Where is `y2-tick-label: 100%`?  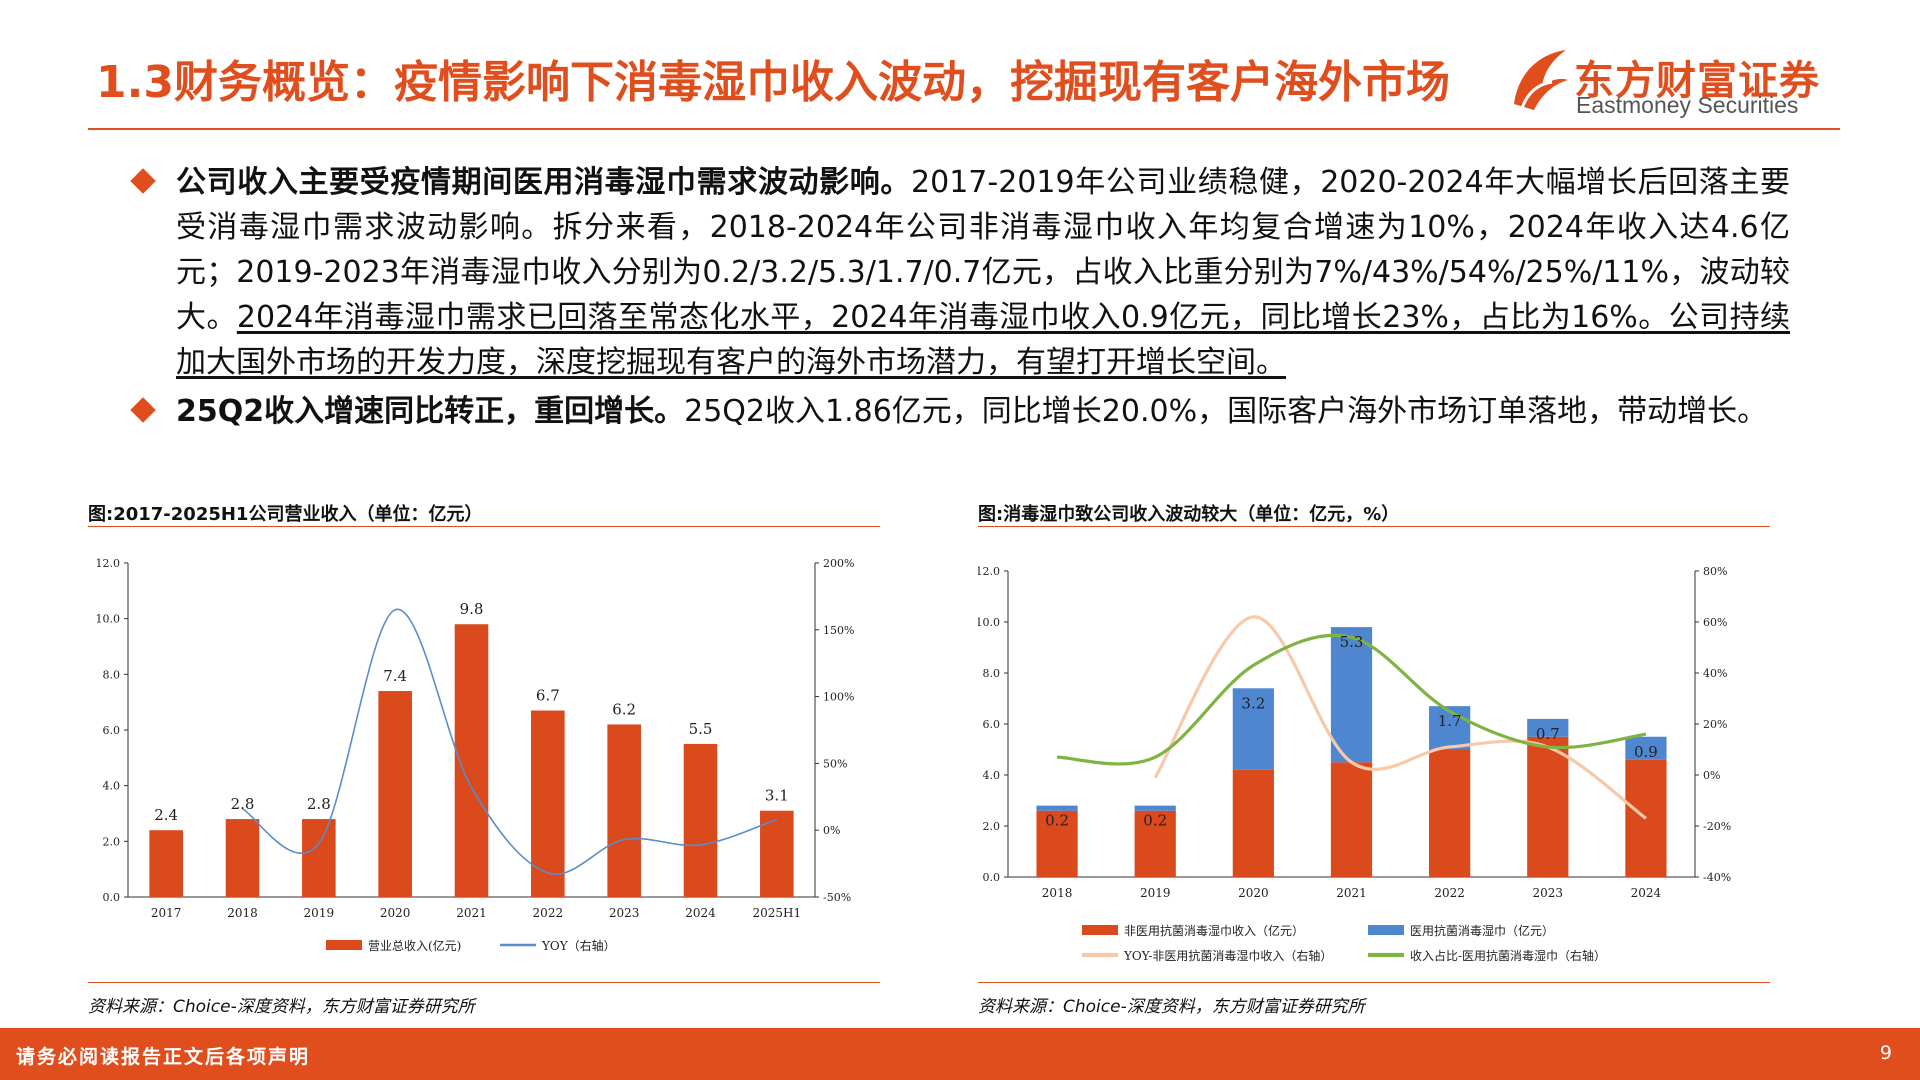
y2-tick-label: 100% is located at coordinates (838, 697).